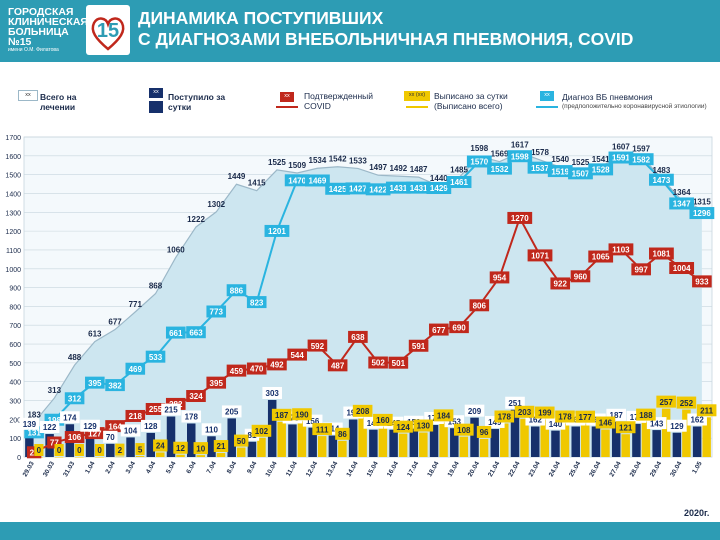 This screenshot has width=720, height=540. I want to click on x-tick-label: 15.04, so click(373, 469).